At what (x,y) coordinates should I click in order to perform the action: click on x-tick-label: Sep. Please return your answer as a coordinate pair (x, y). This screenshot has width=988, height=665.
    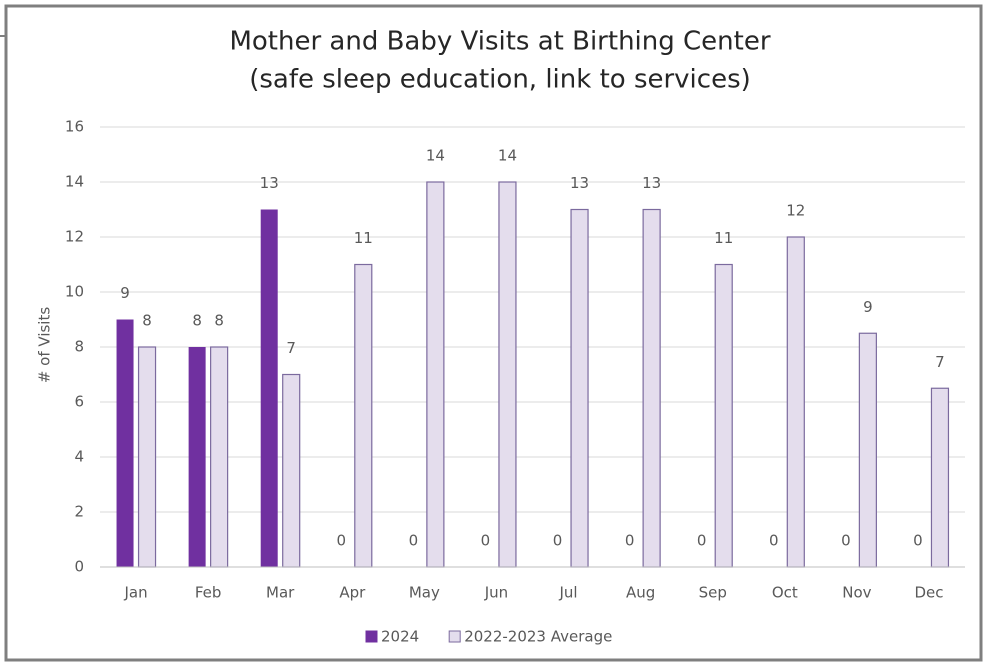
    Looking at the image, I should click on (713, 593).